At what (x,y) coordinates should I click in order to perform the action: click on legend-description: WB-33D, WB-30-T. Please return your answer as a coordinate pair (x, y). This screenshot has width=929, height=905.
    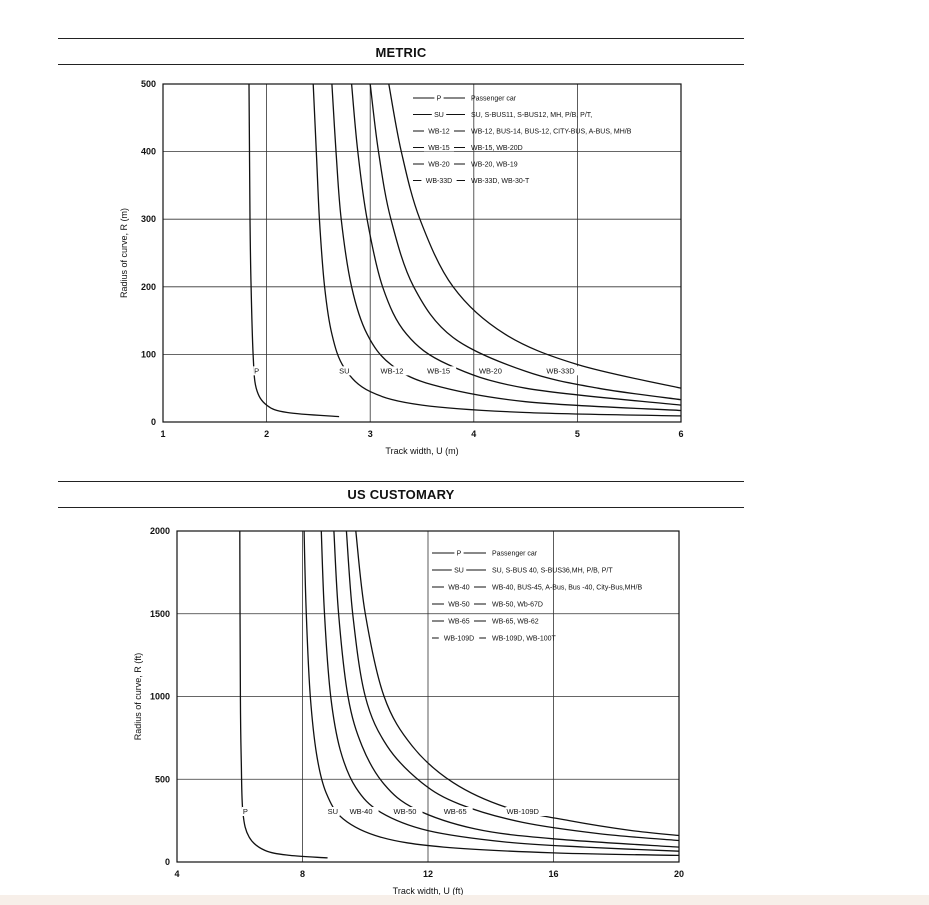
    Looking at the image, I should click on (500, 181).